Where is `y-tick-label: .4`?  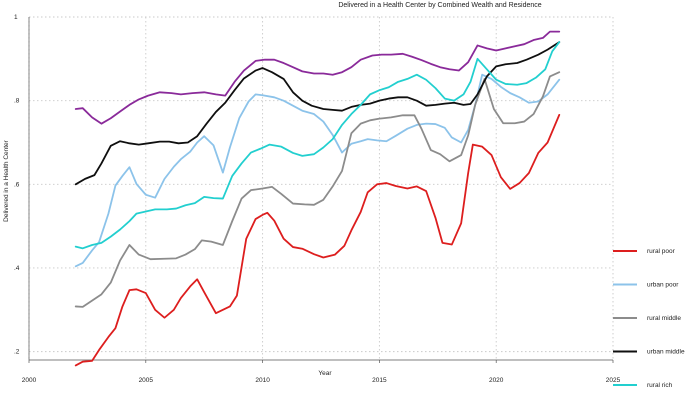
y-tick-label: .4 is located at coordinates (17, 268).